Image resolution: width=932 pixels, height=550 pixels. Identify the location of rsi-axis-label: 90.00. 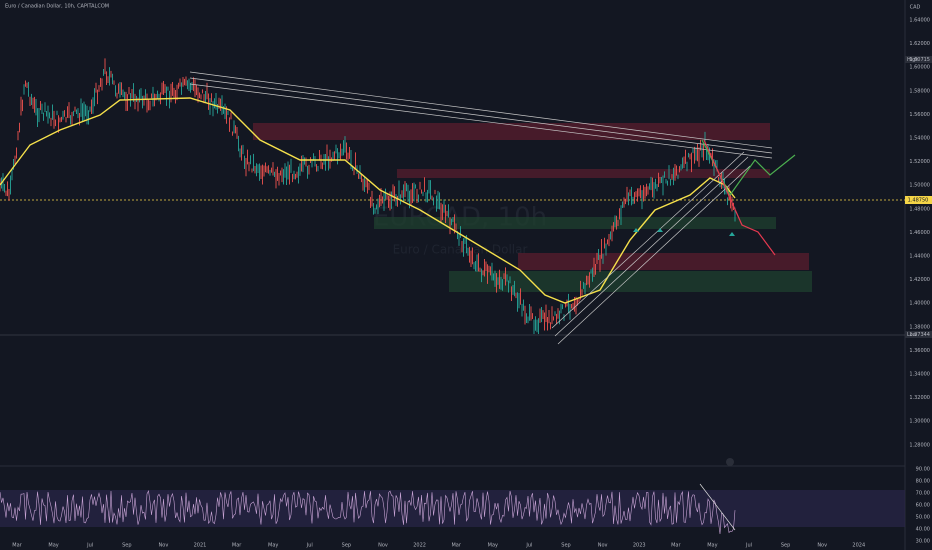
(923, 470).